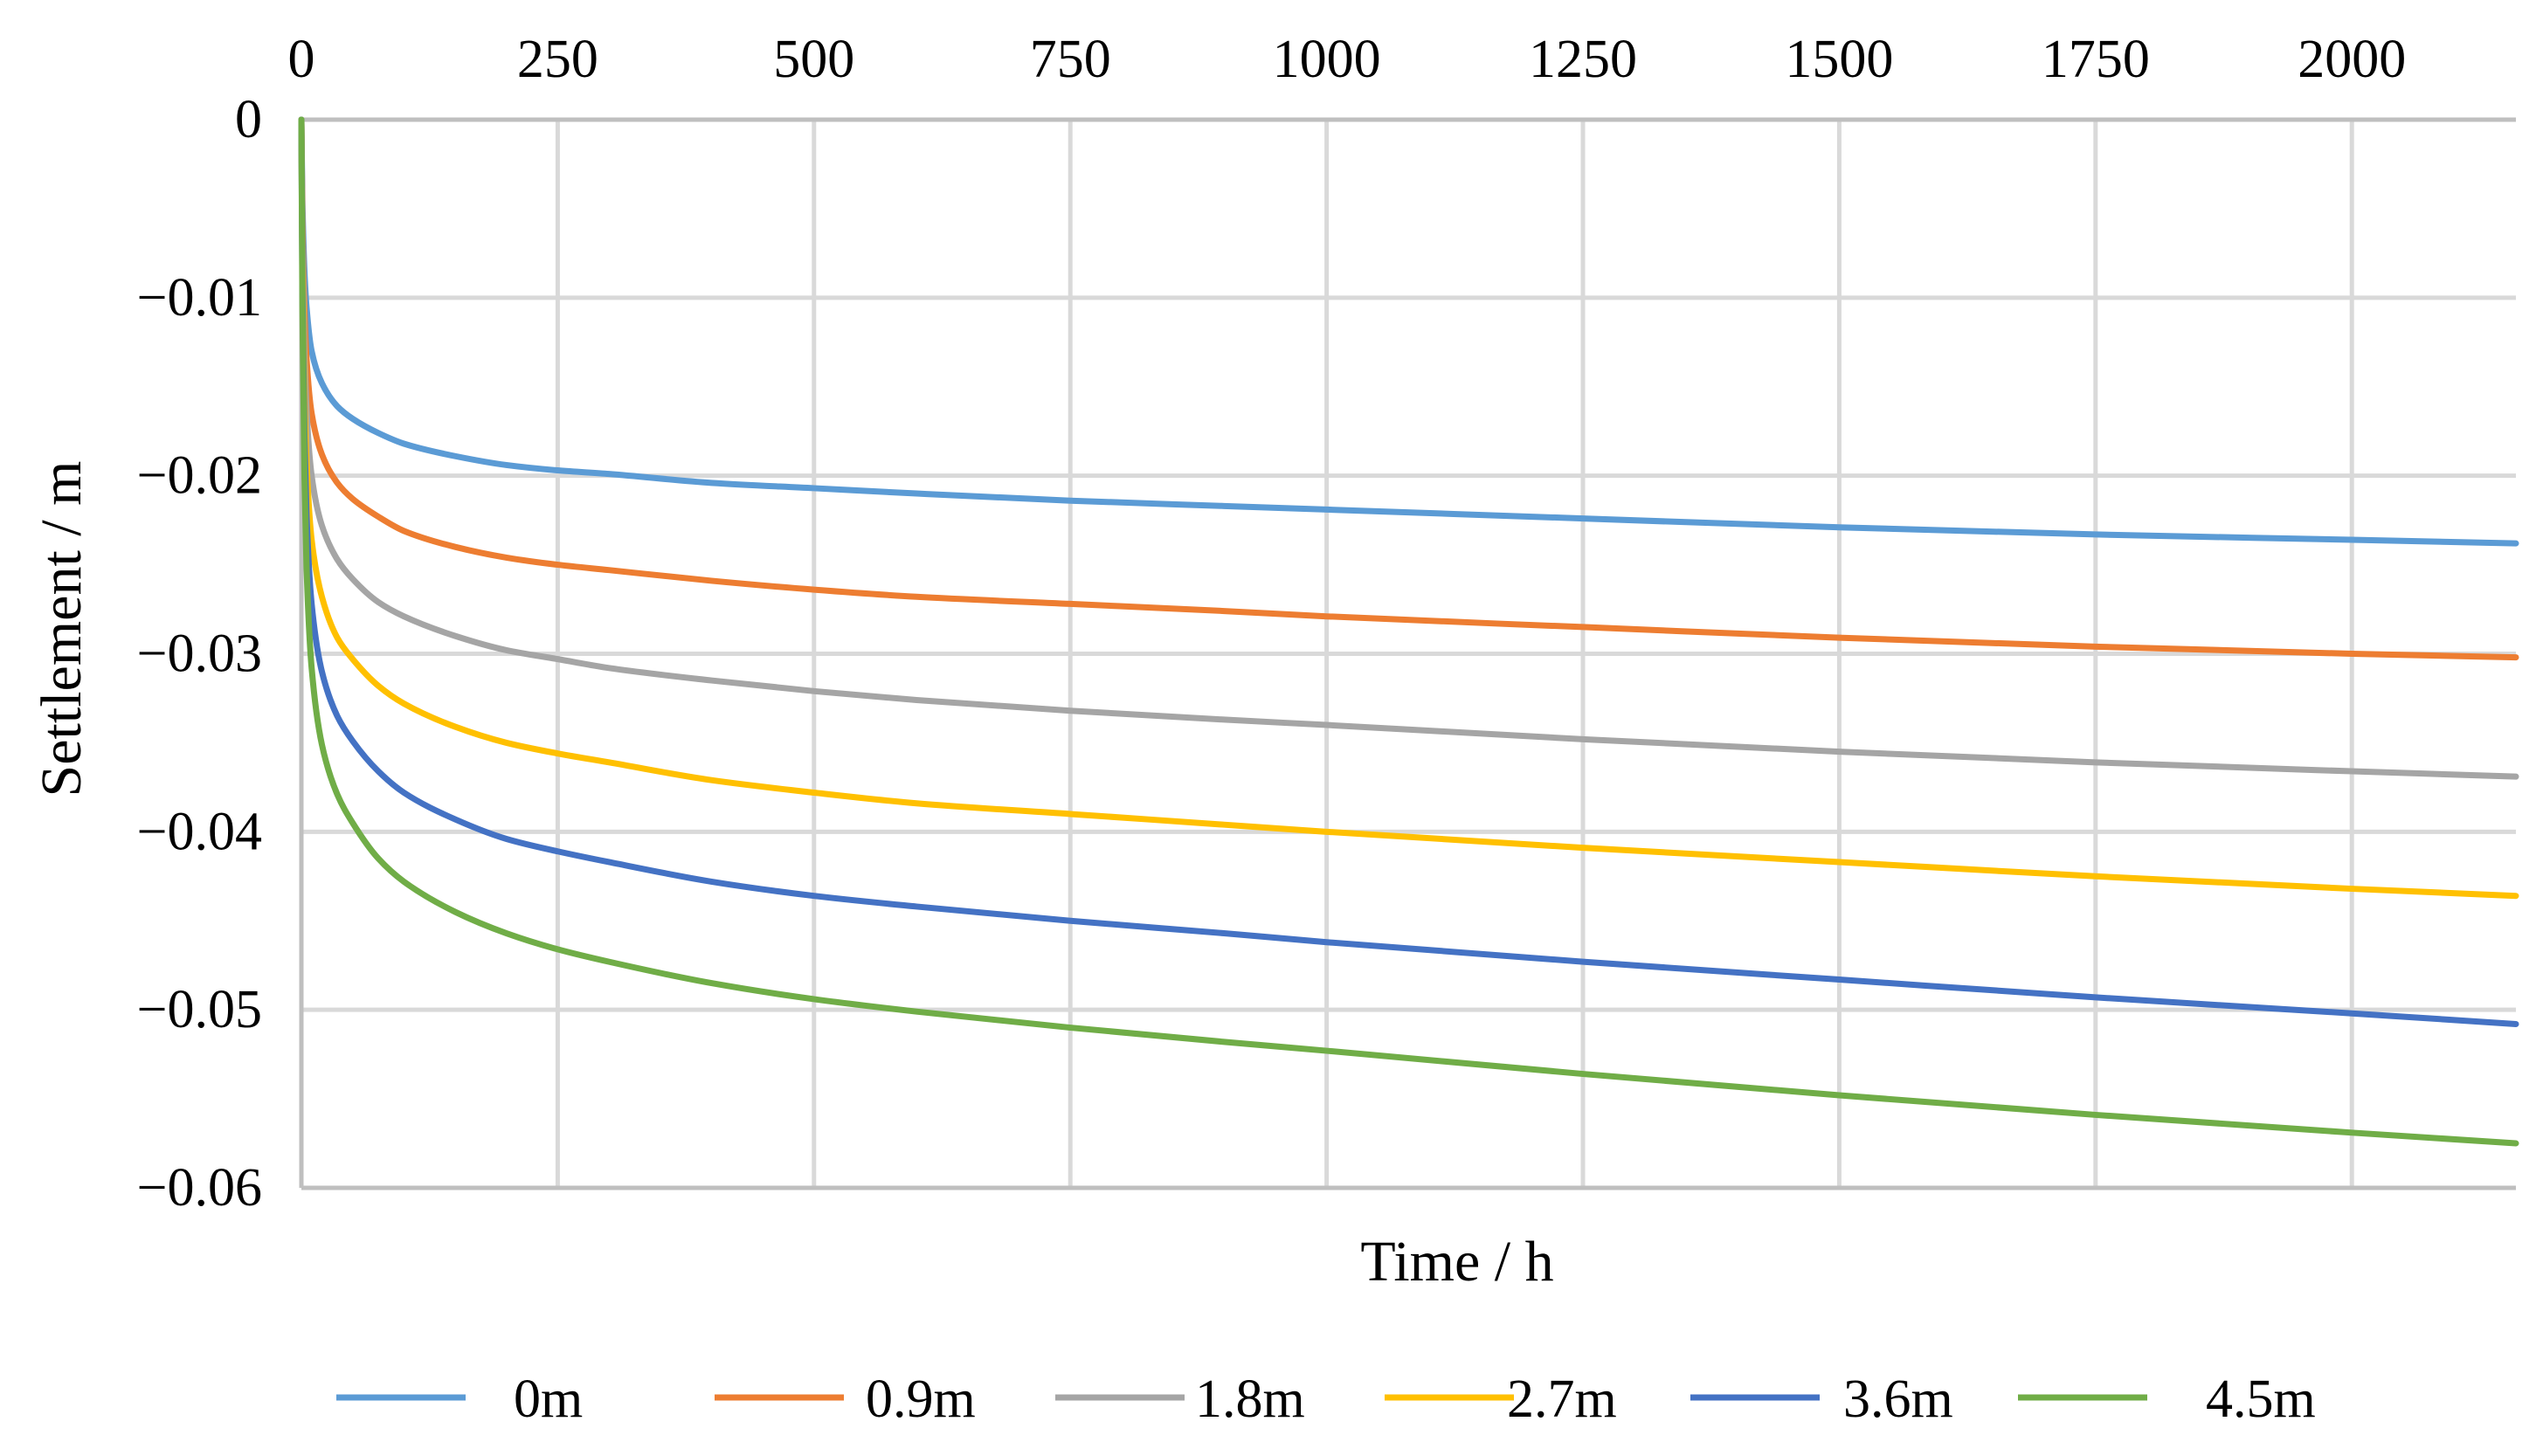 This screenshot has height=1456, width=2543. I want to click on x-tick-label: 250, so click(557, 59).